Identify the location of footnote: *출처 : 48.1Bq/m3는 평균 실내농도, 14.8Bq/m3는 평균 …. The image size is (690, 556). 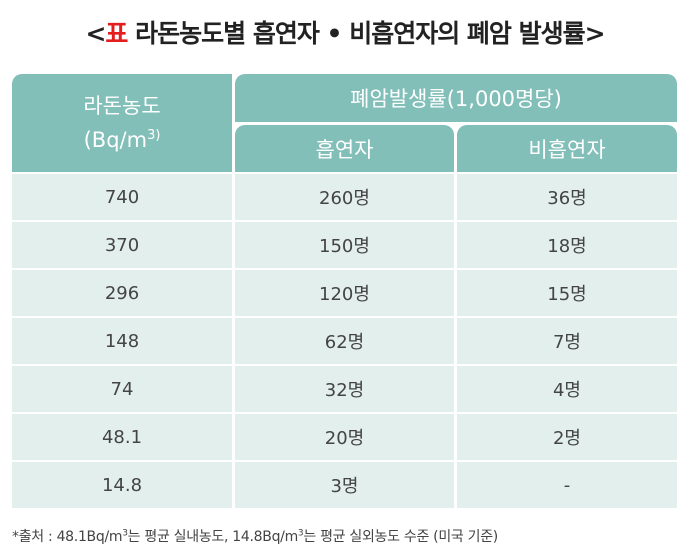
(255, 536).